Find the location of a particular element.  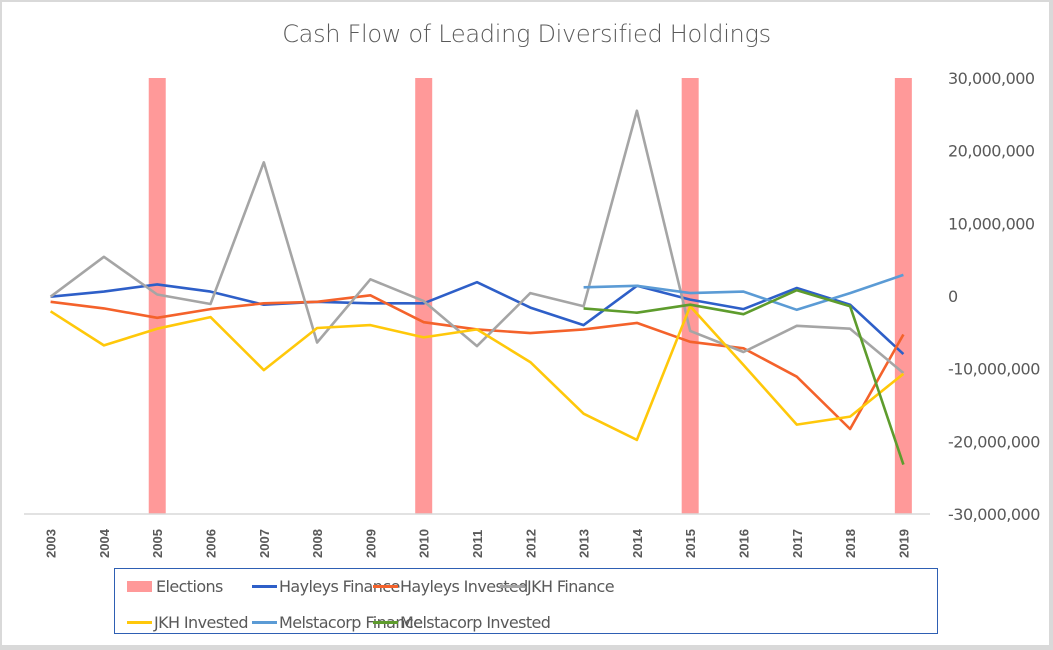

legend-label: Melstacorp Invested is located at coordinates (475, 622).